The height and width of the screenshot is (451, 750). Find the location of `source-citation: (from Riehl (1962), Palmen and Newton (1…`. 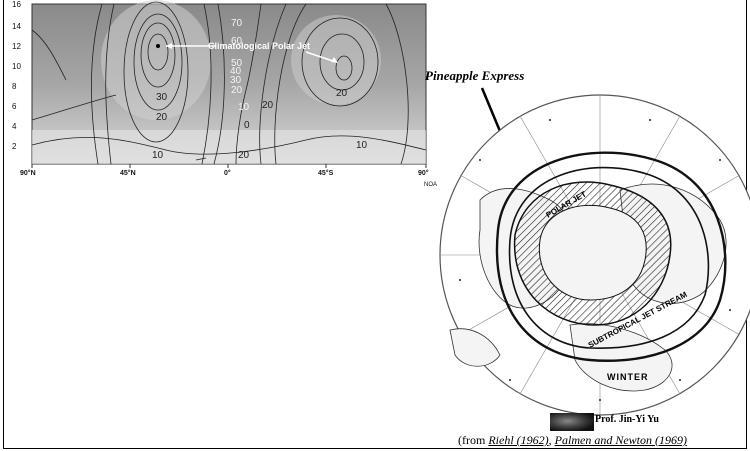

source-citation: (from Riehl (1962), Palmen and Newton (1… is located at coordinates (572, 440).